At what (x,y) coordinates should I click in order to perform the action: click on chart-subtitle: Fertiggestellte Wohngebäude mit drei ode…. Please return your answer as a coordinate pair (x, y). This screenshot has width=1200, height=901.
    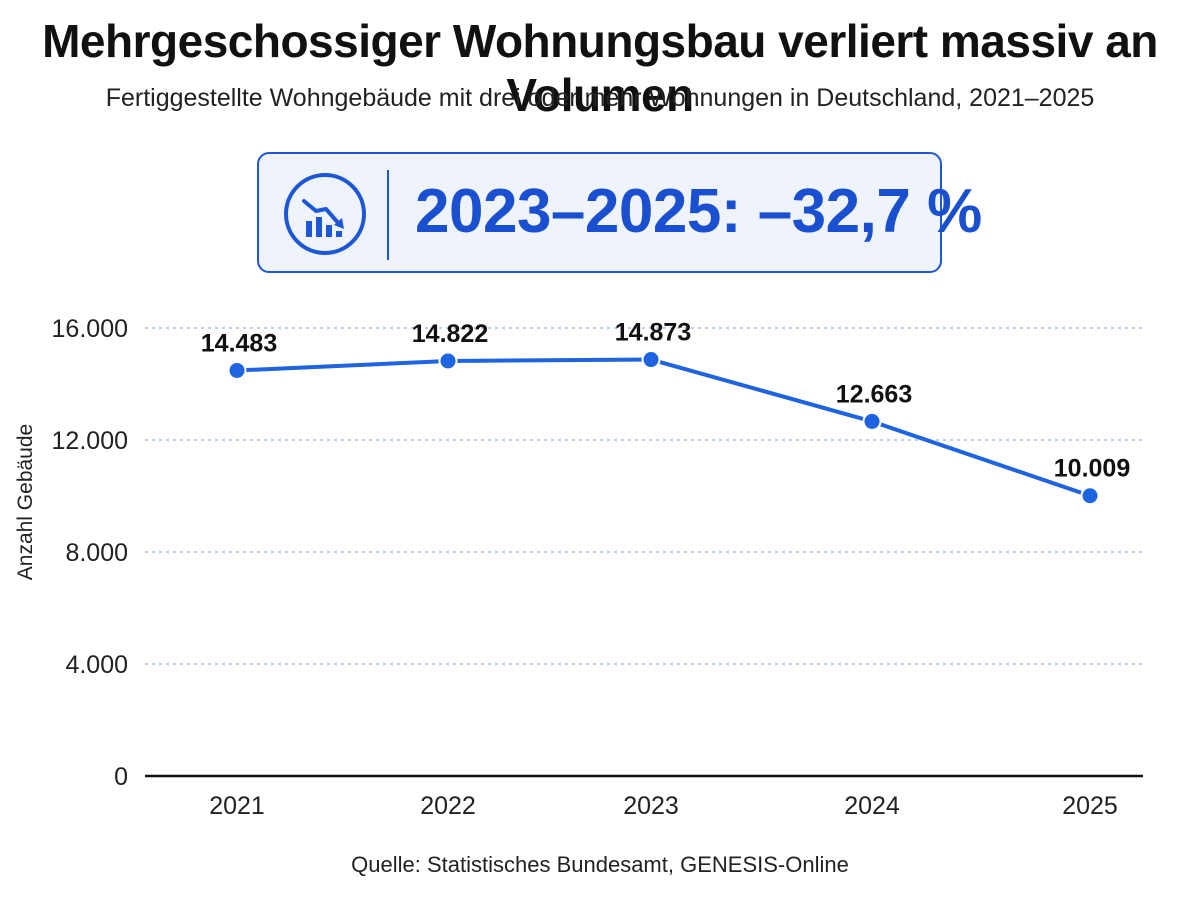
    Looking at the image, I should click on (600, 98).